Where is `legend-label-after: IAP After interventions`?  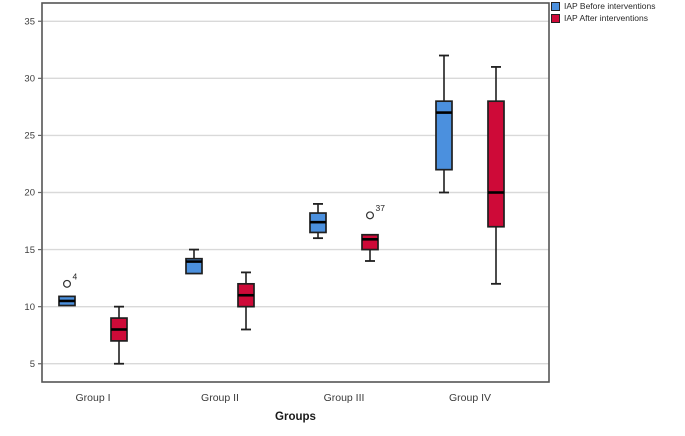
legend-label-after: IAP After interventions is located at coordinates (606, 18).